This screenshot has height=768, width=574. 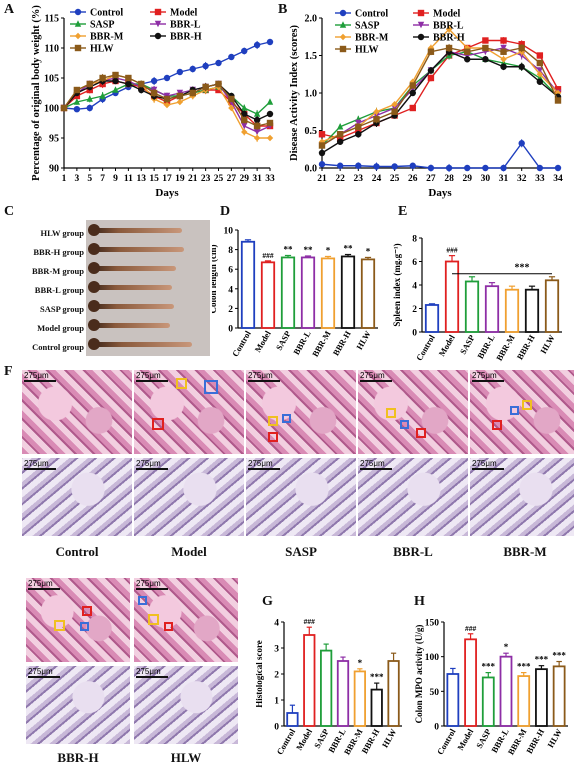 I want to click on histology-label-bbr-h: BBR-H, so click(x=78, y=757).